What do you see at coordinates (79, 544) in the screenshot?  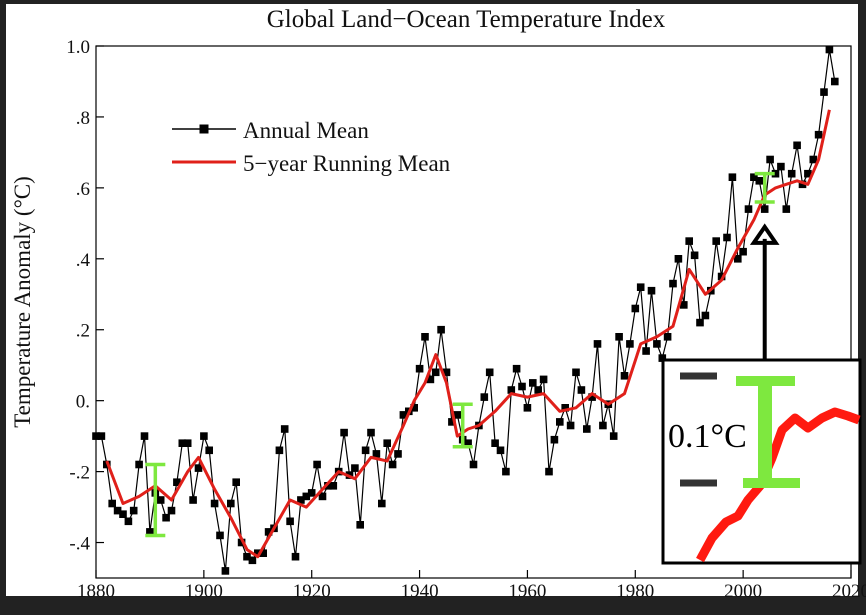 I see `y-tick-label: -.4` at bounding box center [79, 544].